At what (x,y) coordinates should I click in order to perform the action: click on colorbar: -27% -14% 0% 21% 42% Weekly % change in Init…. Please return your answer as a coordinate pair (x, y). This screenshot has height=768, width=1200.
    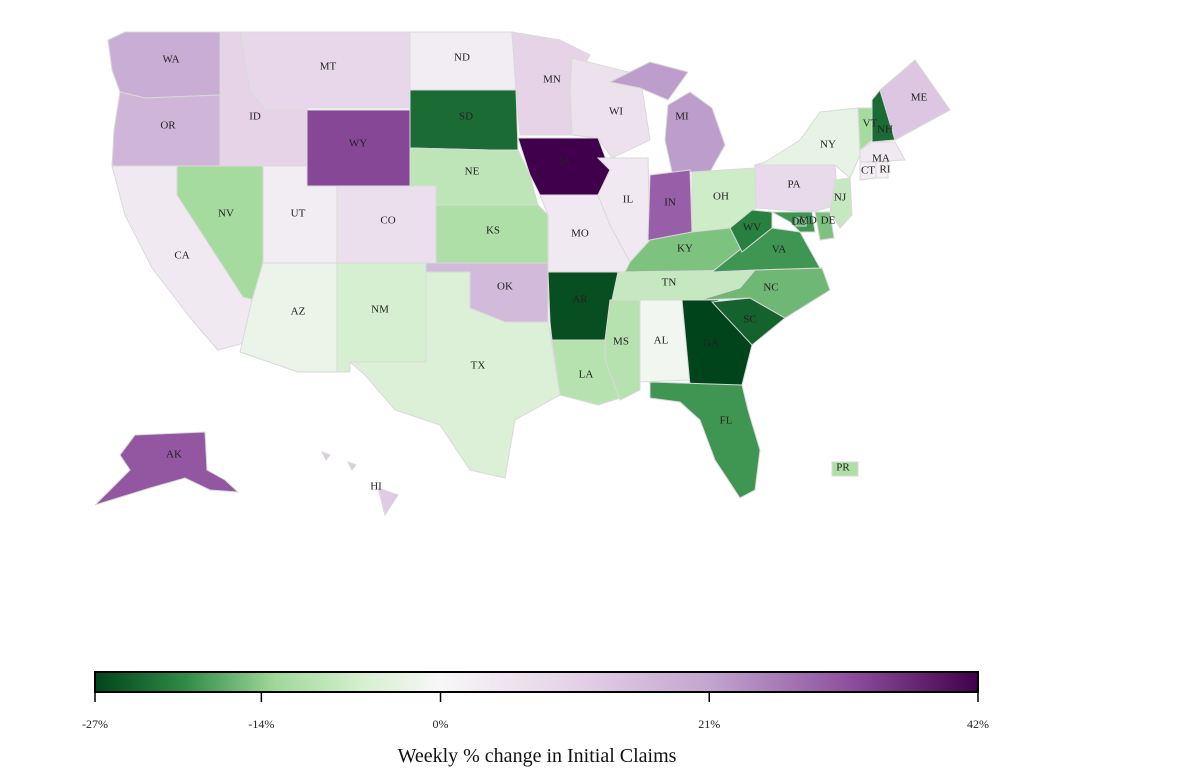
    Looking at the image, I should click on (535, 719).